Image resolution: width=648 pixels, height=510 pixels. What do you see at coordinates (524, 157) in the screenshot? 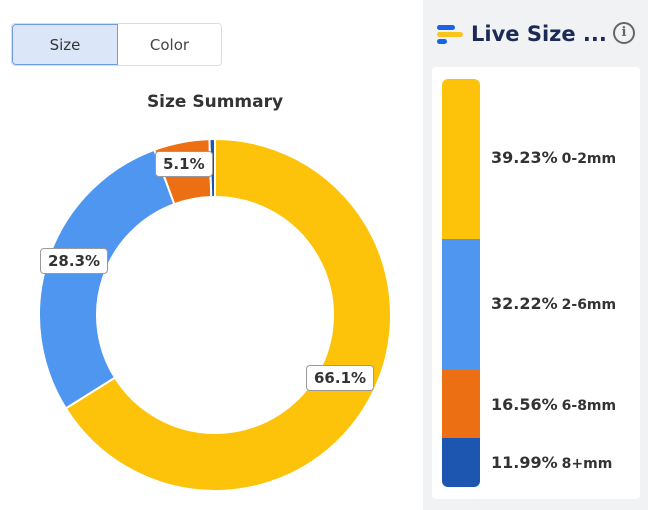
I see `band-percent: 39.23%` at bounding box center [524, 157].